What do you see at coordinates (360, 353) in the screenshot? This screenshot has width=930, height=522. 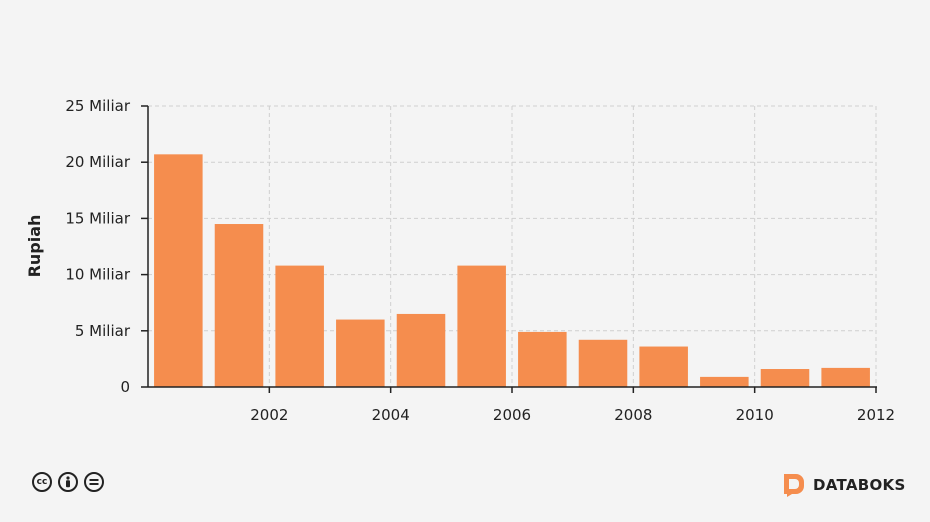 I see `bar-2004` at bounding box center [360, 353].